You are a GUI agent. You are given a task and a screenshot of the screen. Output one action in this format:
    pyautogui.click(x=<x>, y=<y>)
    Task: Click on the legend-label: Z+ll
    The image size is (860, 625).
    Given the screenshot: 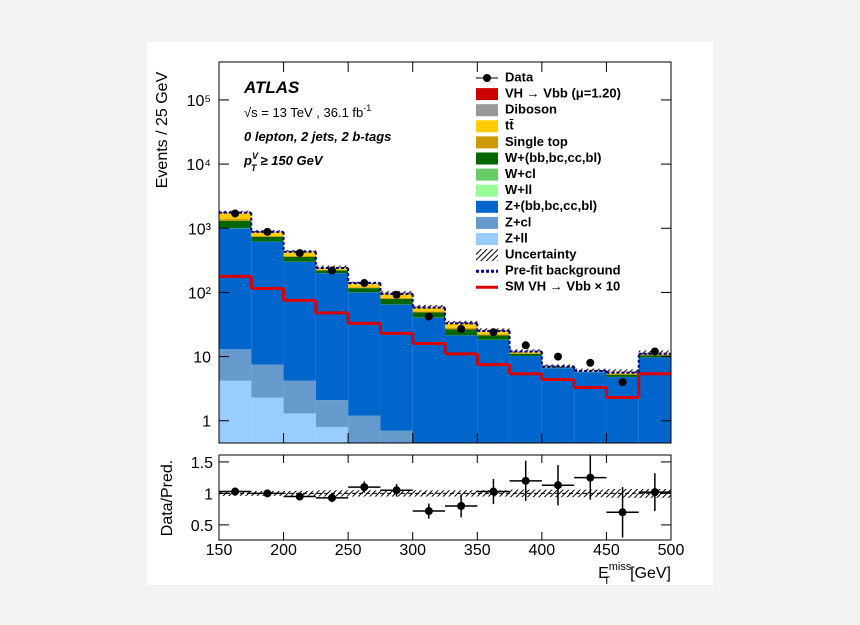 What is the action you would take?
    pyautogui.click(x=516, y=237)
    